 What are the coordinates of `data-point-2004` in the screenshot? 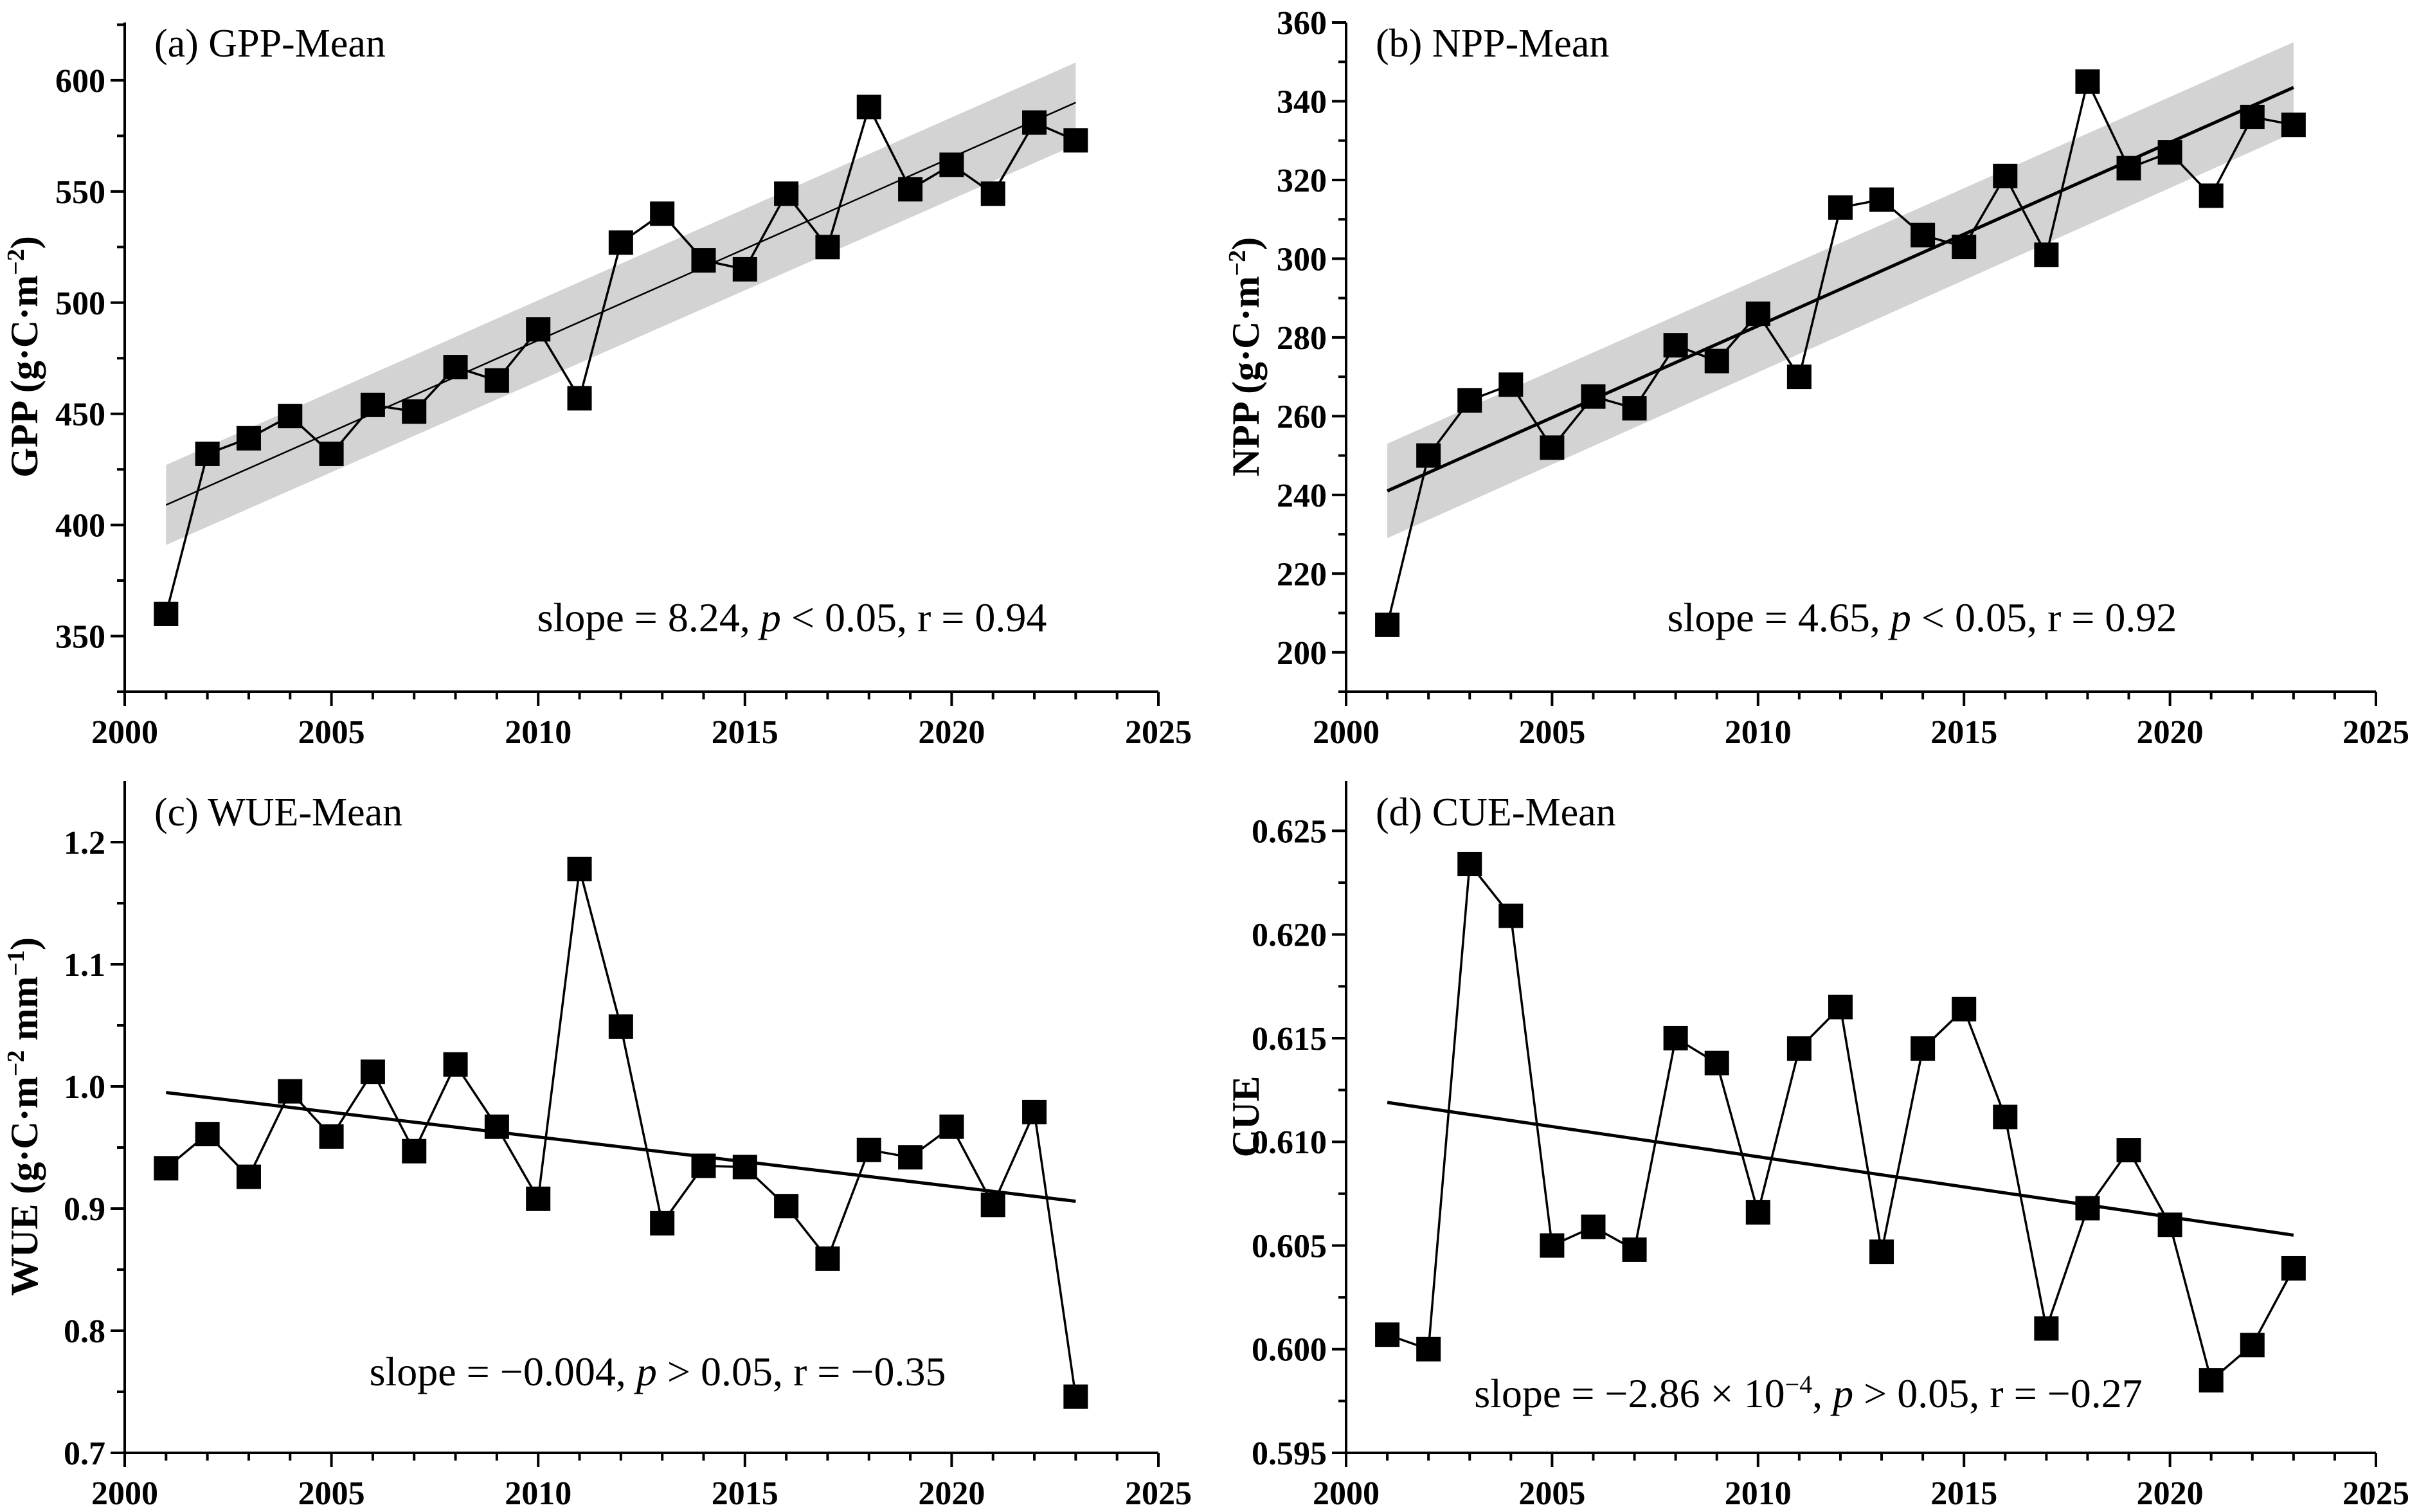 It's located at (1511, 915).